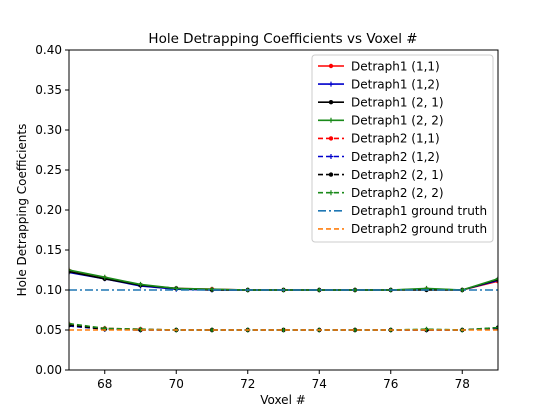 The height and width of the screenshot is (419, 553). Describe the element at coordinates (397, 175) in the screenshot. I see `legend-label: Detraph2 (2, 1)` at that location.